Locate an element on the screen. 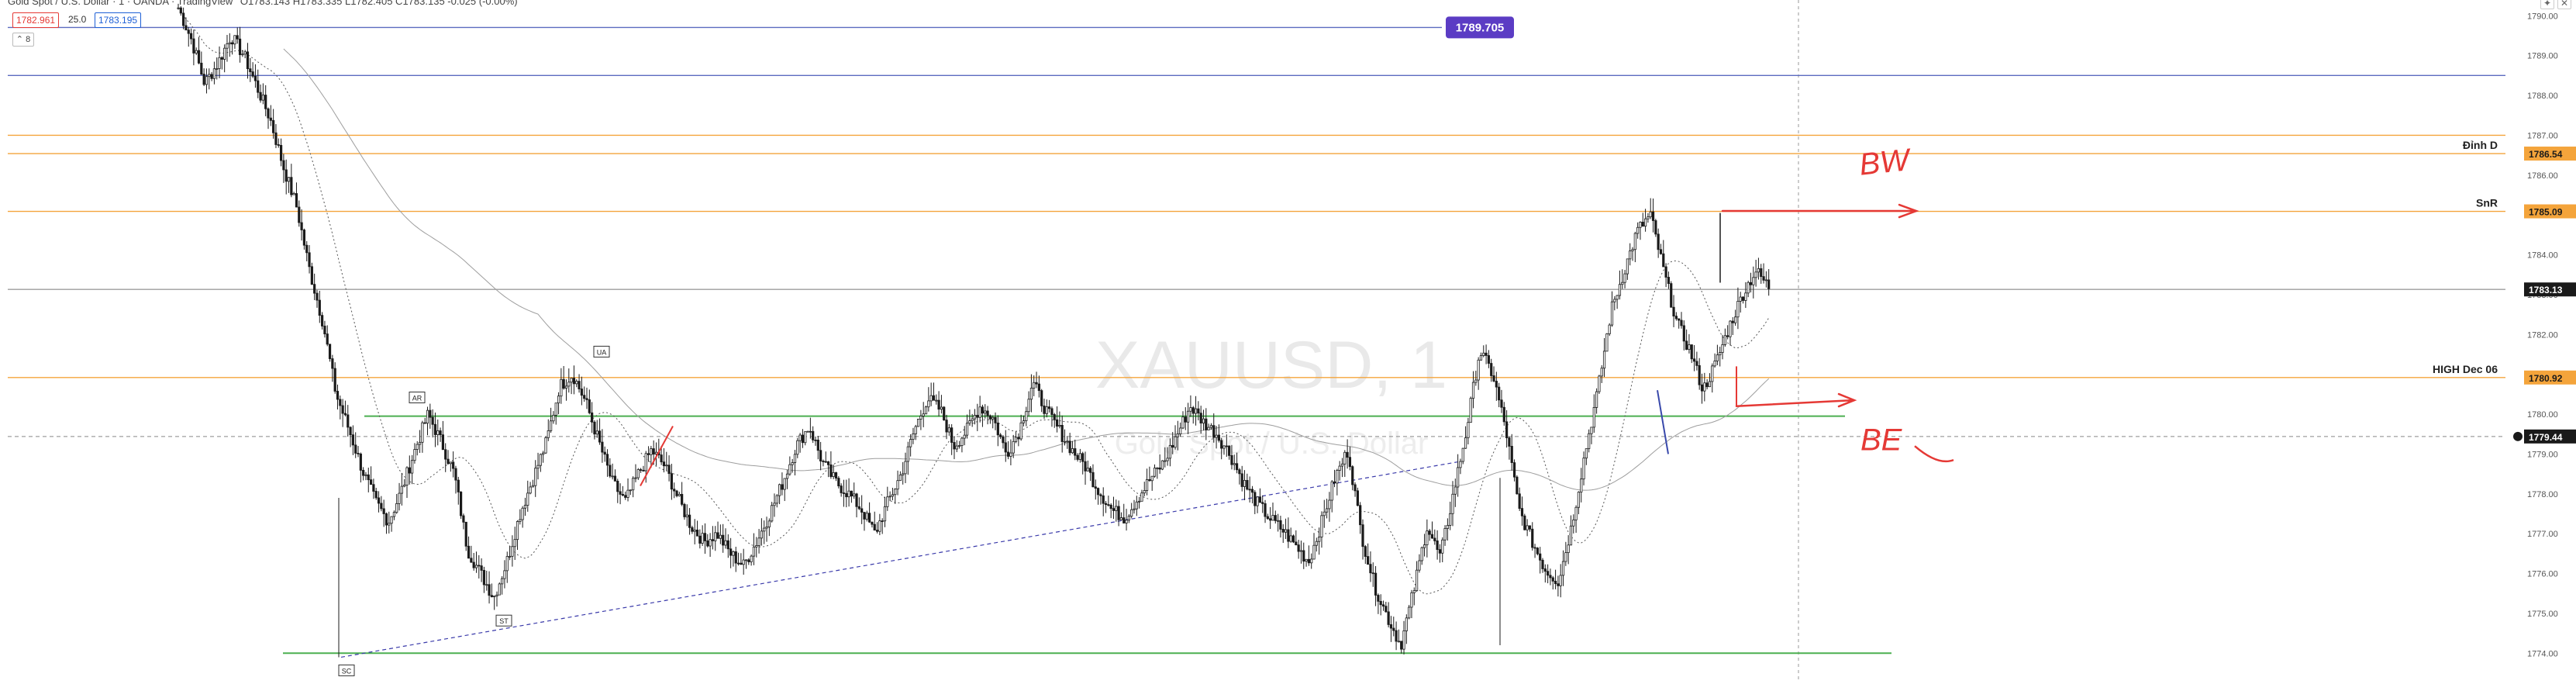 Image resolution: width=2576 pixels, height=684 pixels. axis-tick-label: 1780.00 is located at coordinates (2542, 415).